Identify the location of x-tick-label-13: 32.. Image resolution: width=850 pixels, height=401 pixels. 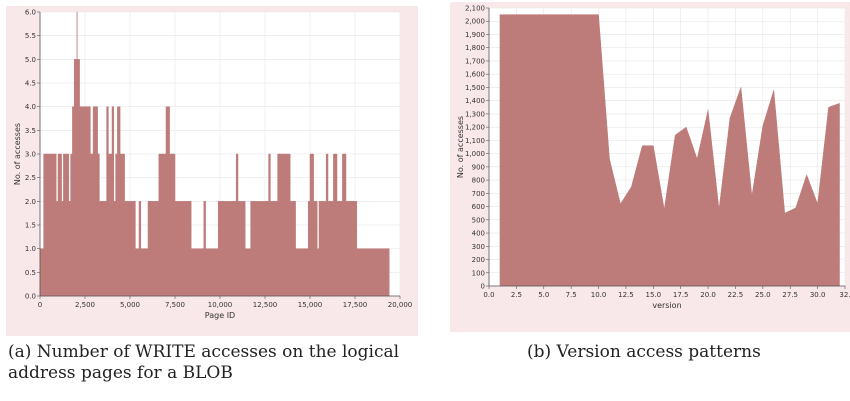
(844, 295).